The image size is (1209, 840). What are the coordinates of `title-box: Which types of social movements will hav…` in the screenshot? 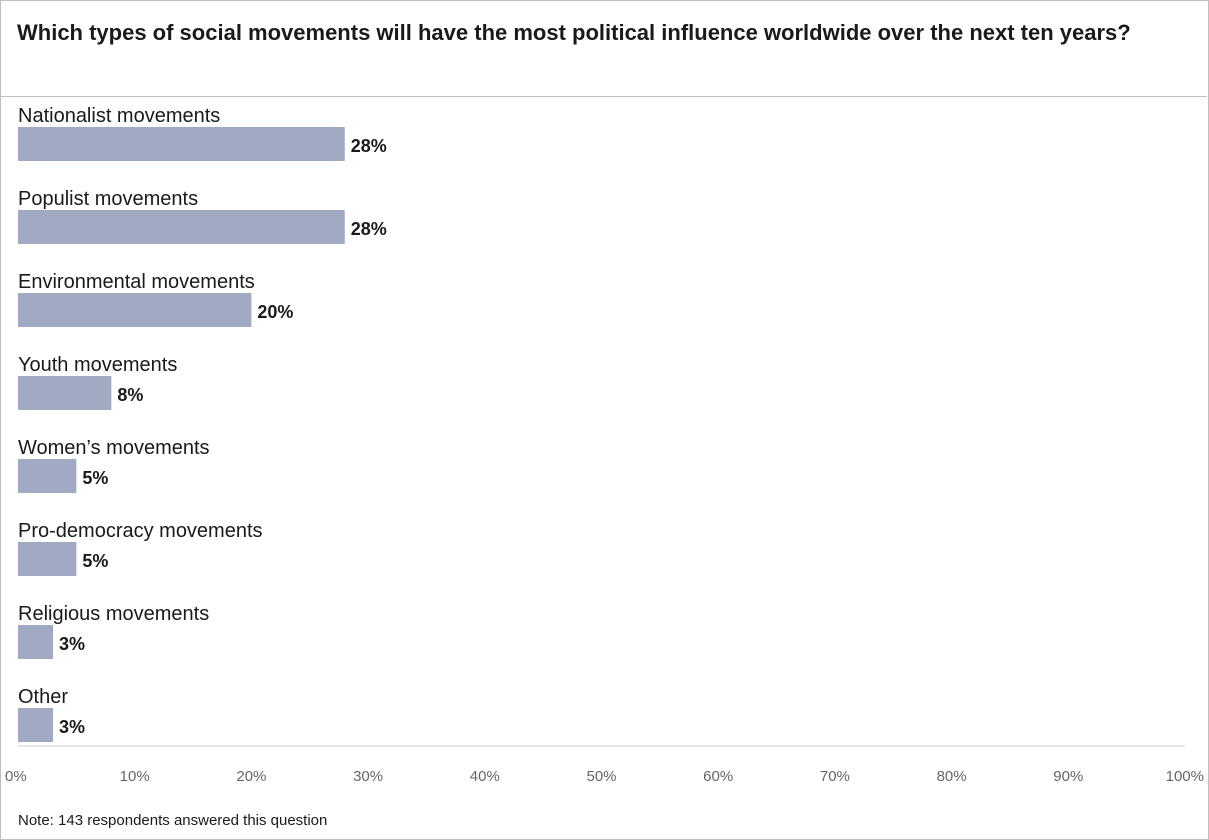 It's located at (603, 48).